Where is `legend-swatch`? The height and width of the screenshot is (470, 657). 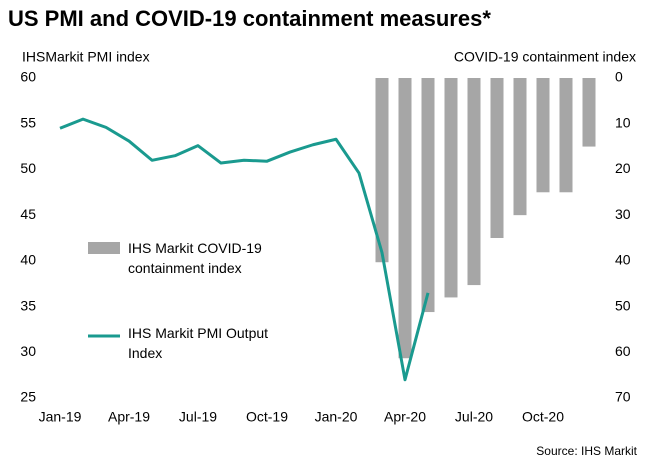
legend-swatch is located at coordinates (104, 248).